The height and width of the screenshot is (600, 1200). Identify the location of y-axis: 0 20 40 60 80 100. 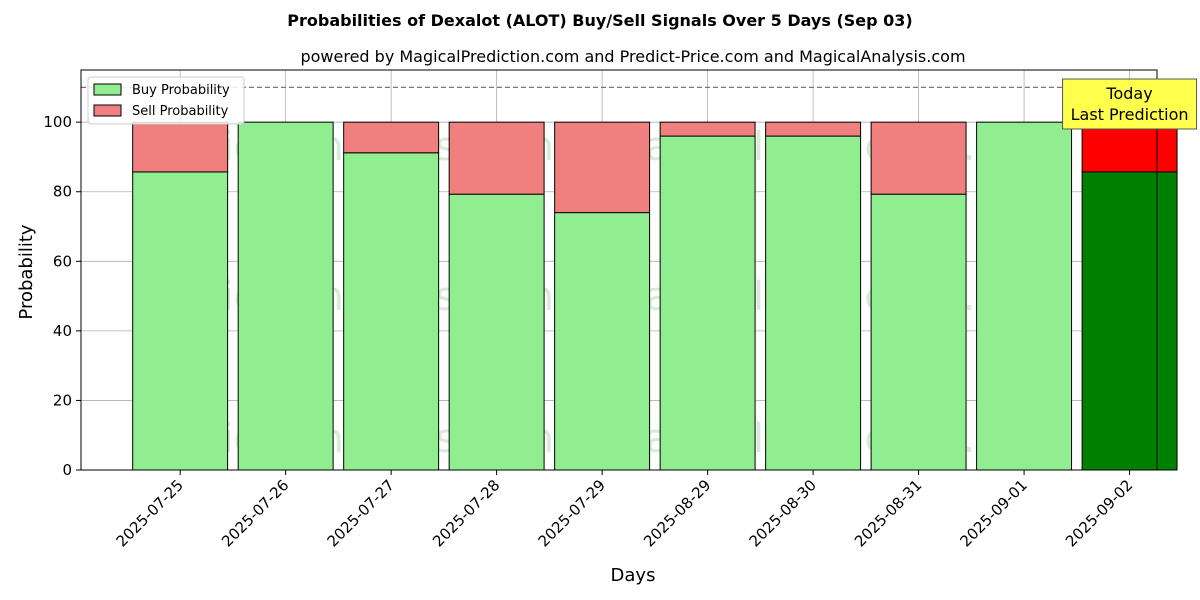
(62, 296).